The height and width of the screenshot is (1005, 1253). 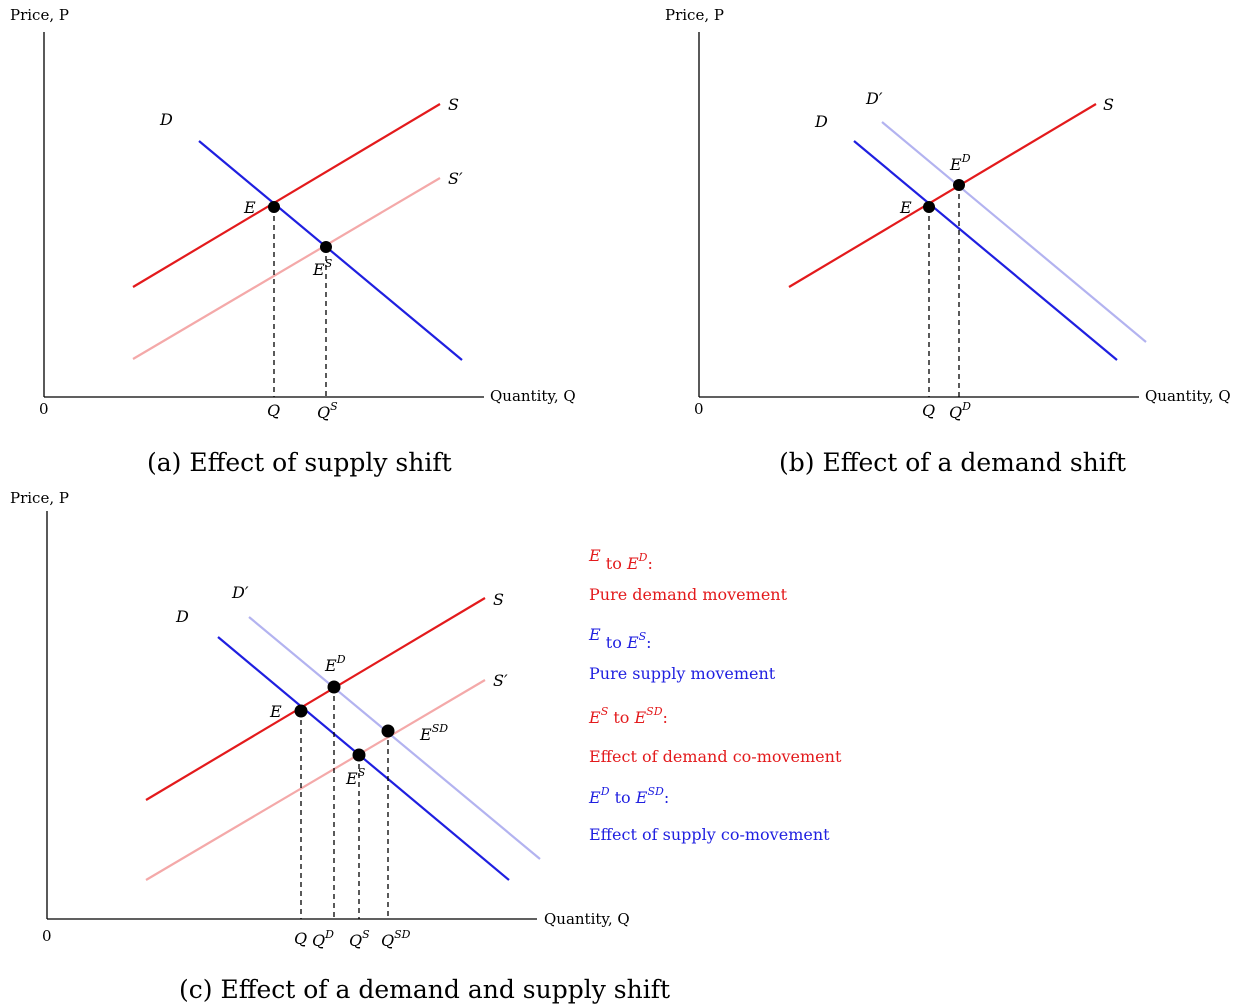 What do you see at coordinates (299, 462) in the screenshot?
I see `panel-a-caption: (a) Effect of supply shift` at bounding box center [299, 462].